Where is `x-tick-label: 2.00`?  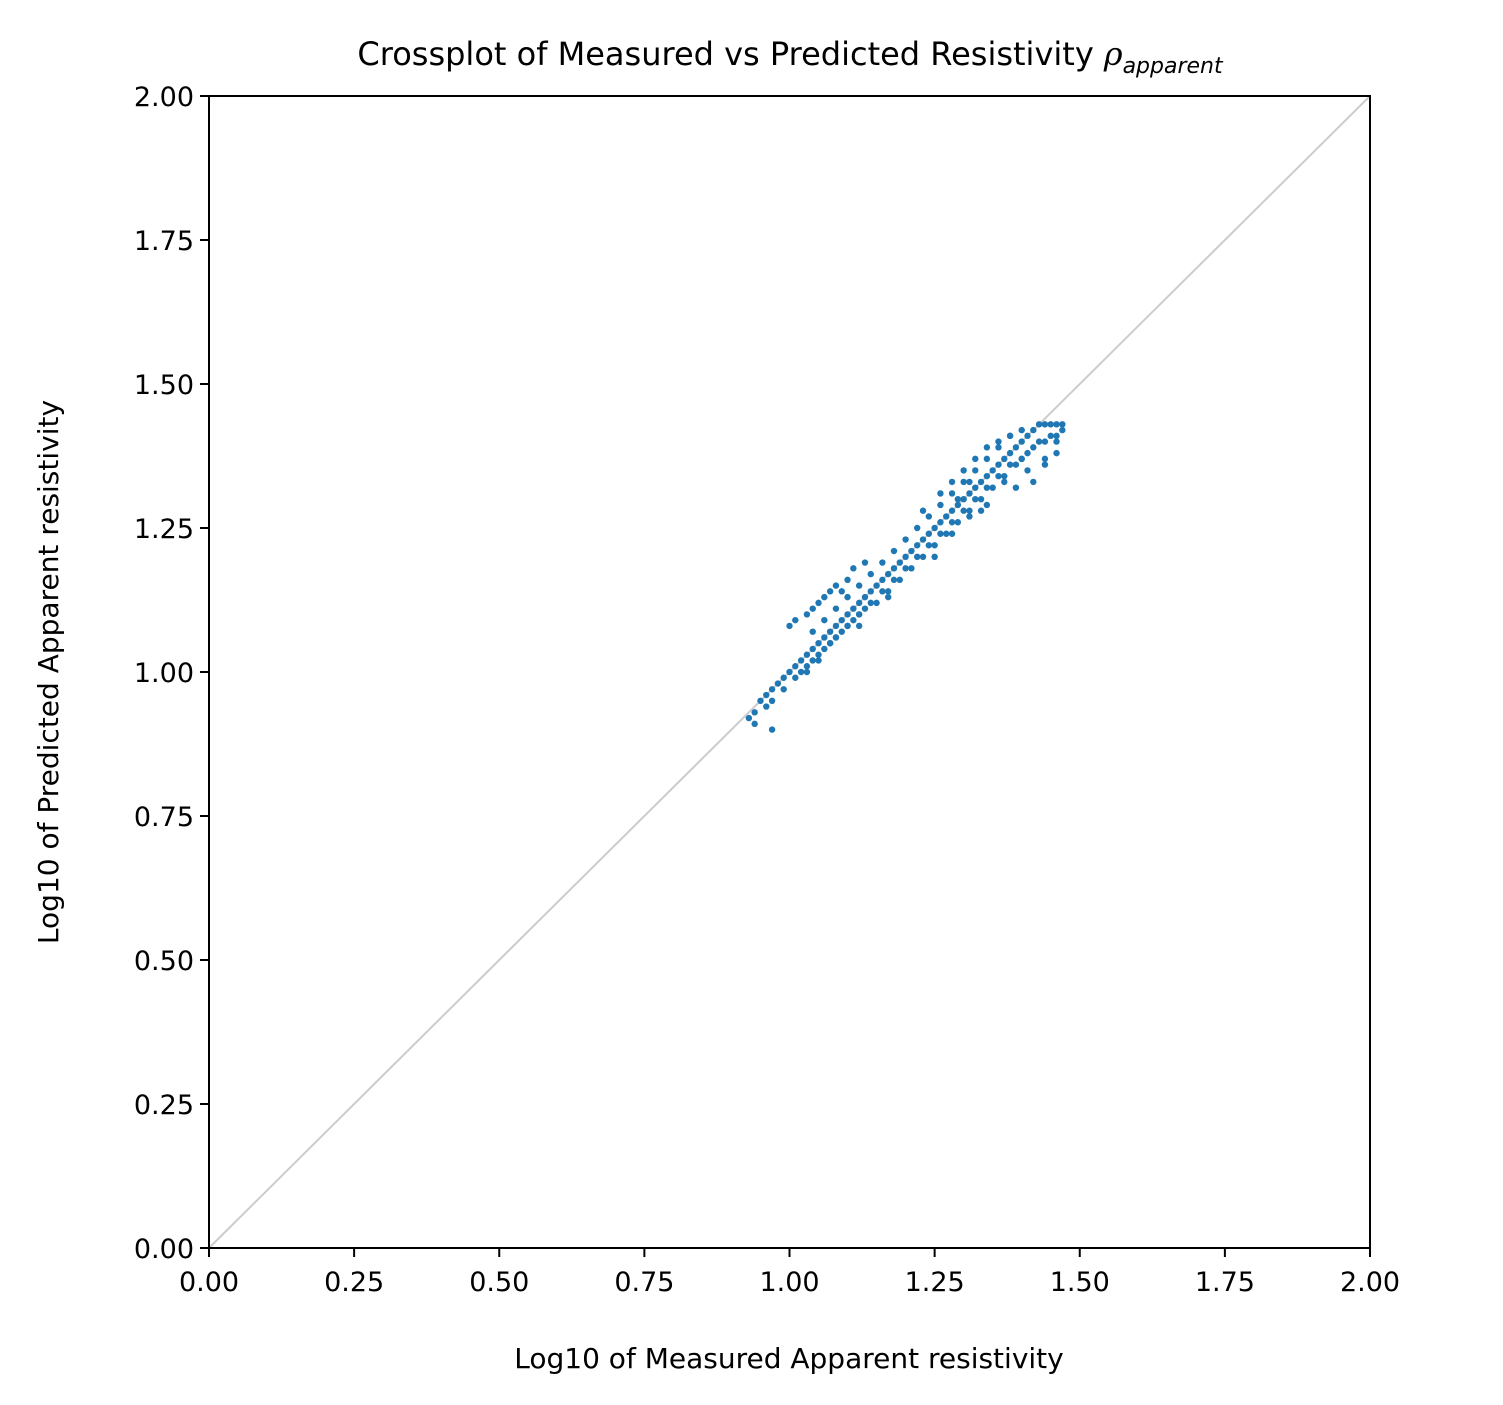
x-tick-label: 2.00 is located at coordinates (1370, 1282).